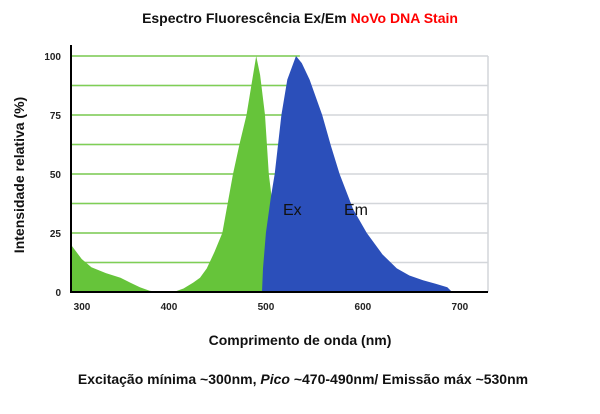 This screenshot has width=600, height=414. Describe the element at coordinates (82, 307) in the screenshot. I see `x-tick-label: 300` at that location.